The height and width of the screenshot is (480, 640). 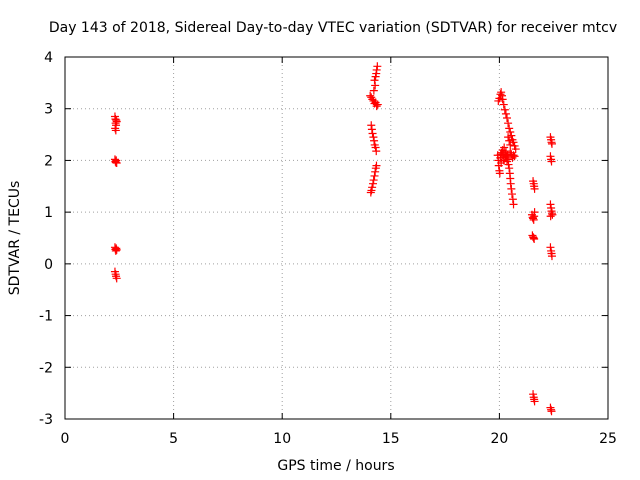 What do you see at coordinates (499, 439) in the screenshot?
I see `x-tick-label: 20` at bounding box center [499, 439].